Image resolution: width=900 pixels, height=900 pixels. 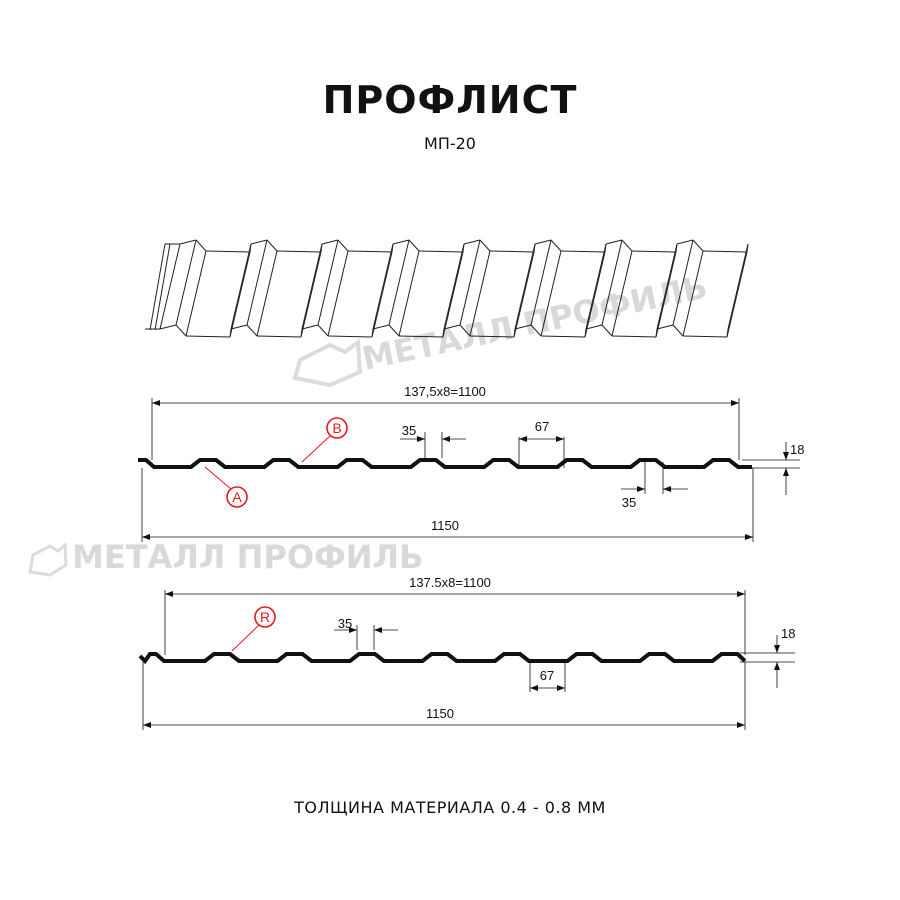 I want to click on profile-model: МП-20, so click(x=450, y=143).